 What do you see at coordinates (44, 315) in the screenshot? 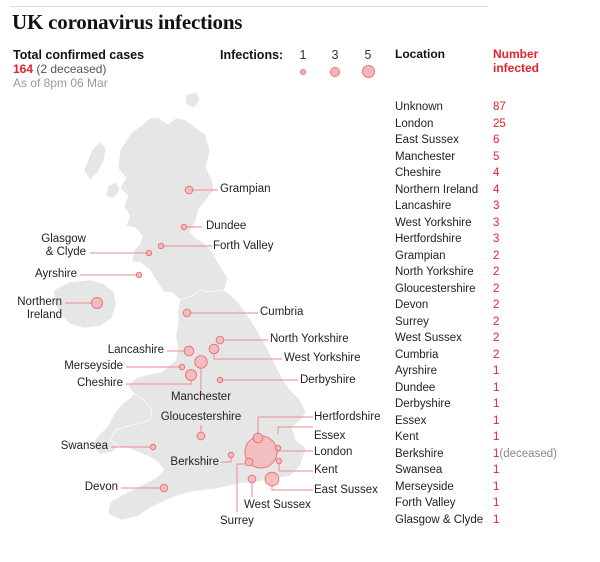
I see `map-label-ni-line2: Ireland` at bounding box center [44, 315].